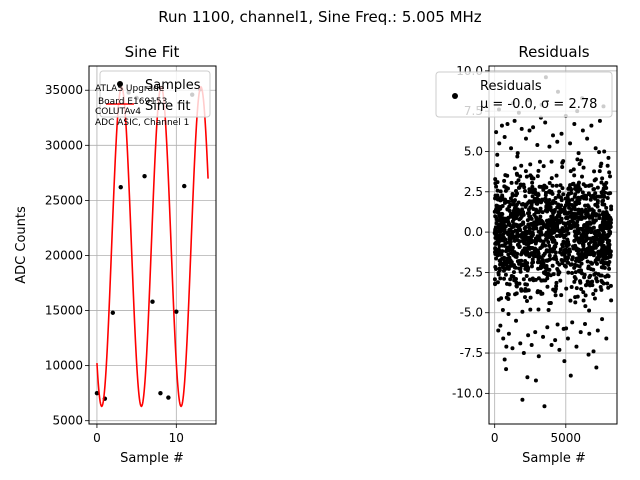  Describe the element at coordinates (132, 102) in the screenshot. I see `annotation-line-2: Board E169153` at that location.